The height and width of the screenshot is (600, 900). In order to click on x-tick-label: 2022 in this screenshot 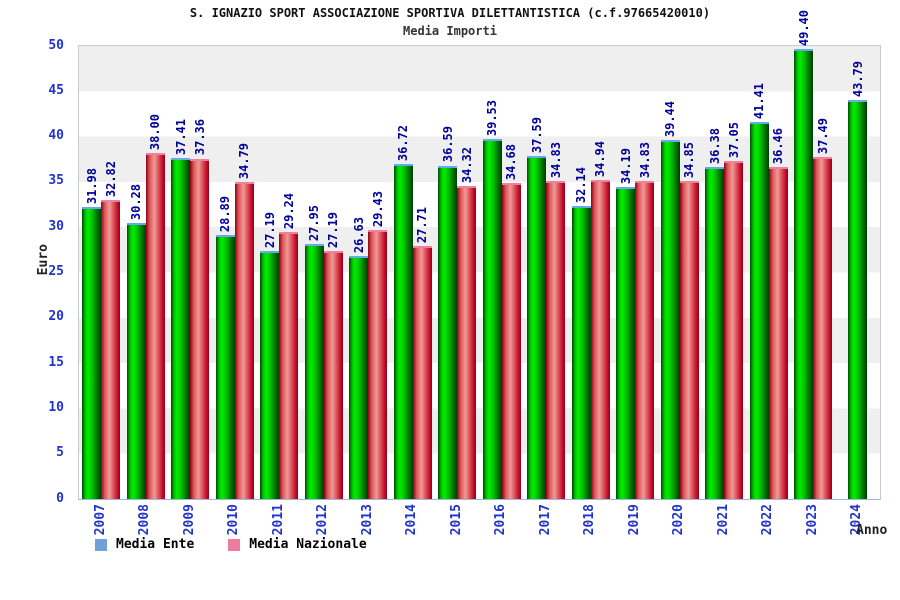, I will do `click(768, 520)`.